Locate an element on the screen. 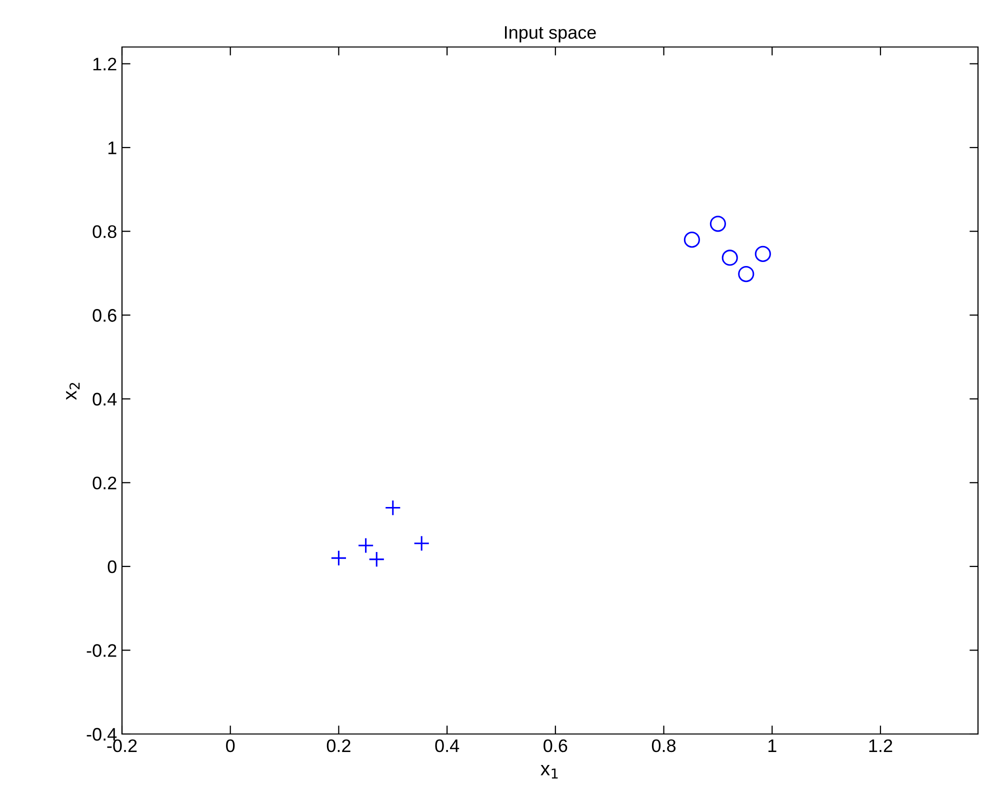 This screenshot has width=988, height=810. x-tick-label: 0 is located at coordinates (230, 745).